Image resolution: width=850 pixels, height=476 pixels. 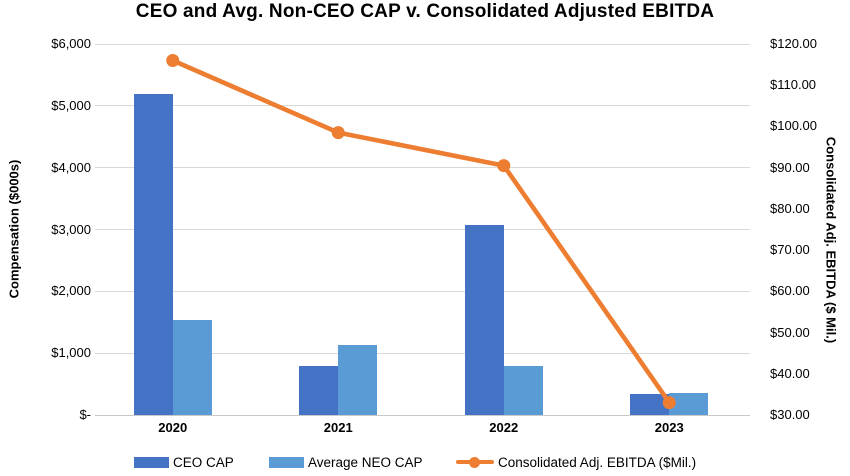 I want to click on legend-item-average-neo-cap: Average NEO CAP, so click(x=346, y=462).